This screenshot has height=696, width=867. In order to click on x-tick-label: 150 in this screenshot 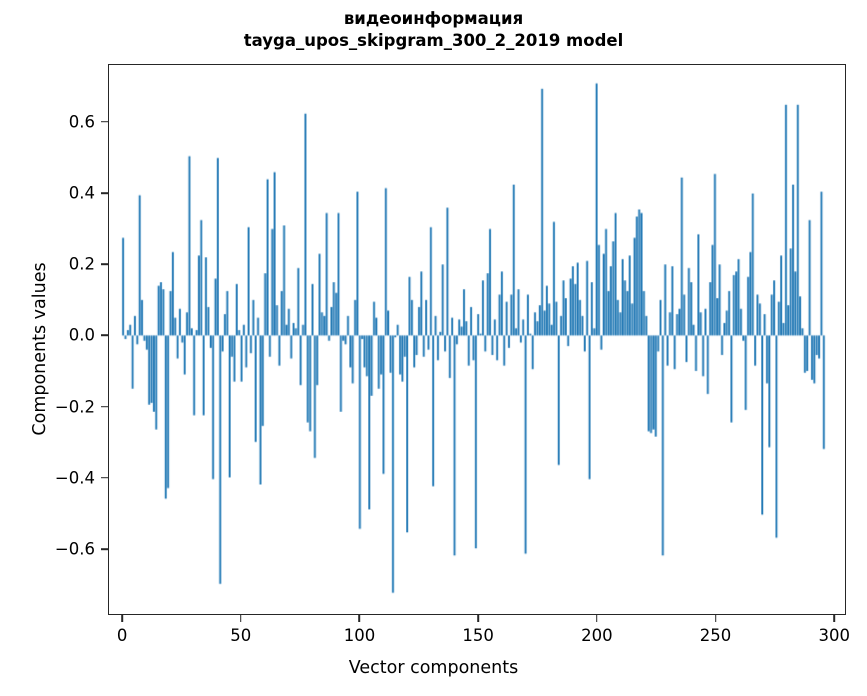, I will do `click(478, 635)`.